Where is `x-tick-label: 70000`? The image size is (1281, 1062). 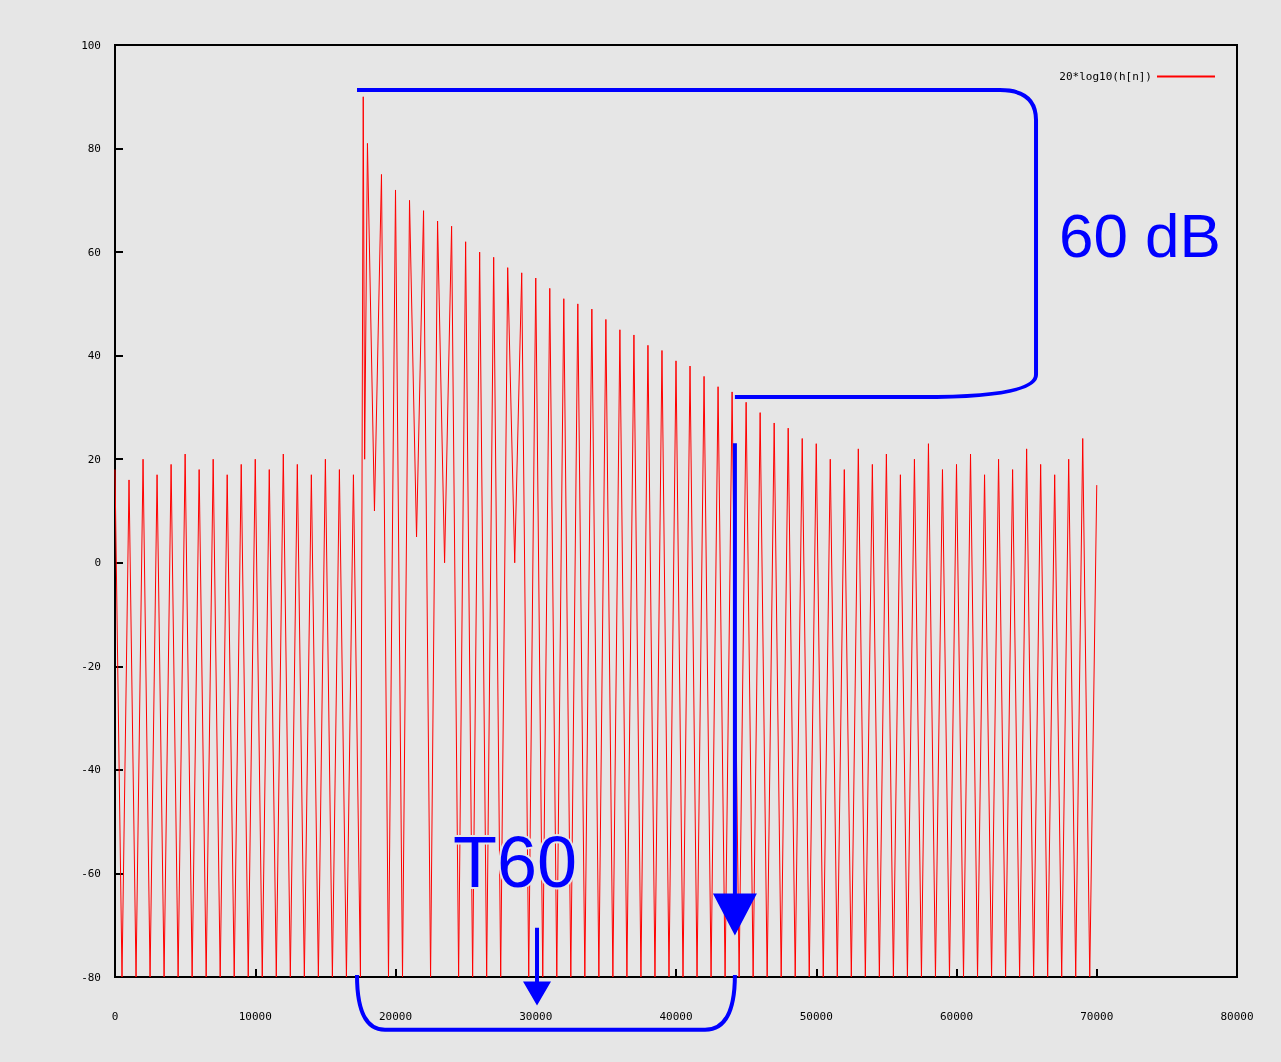 x-tick-label: 70000 is located at coordinates (1097, 1016).